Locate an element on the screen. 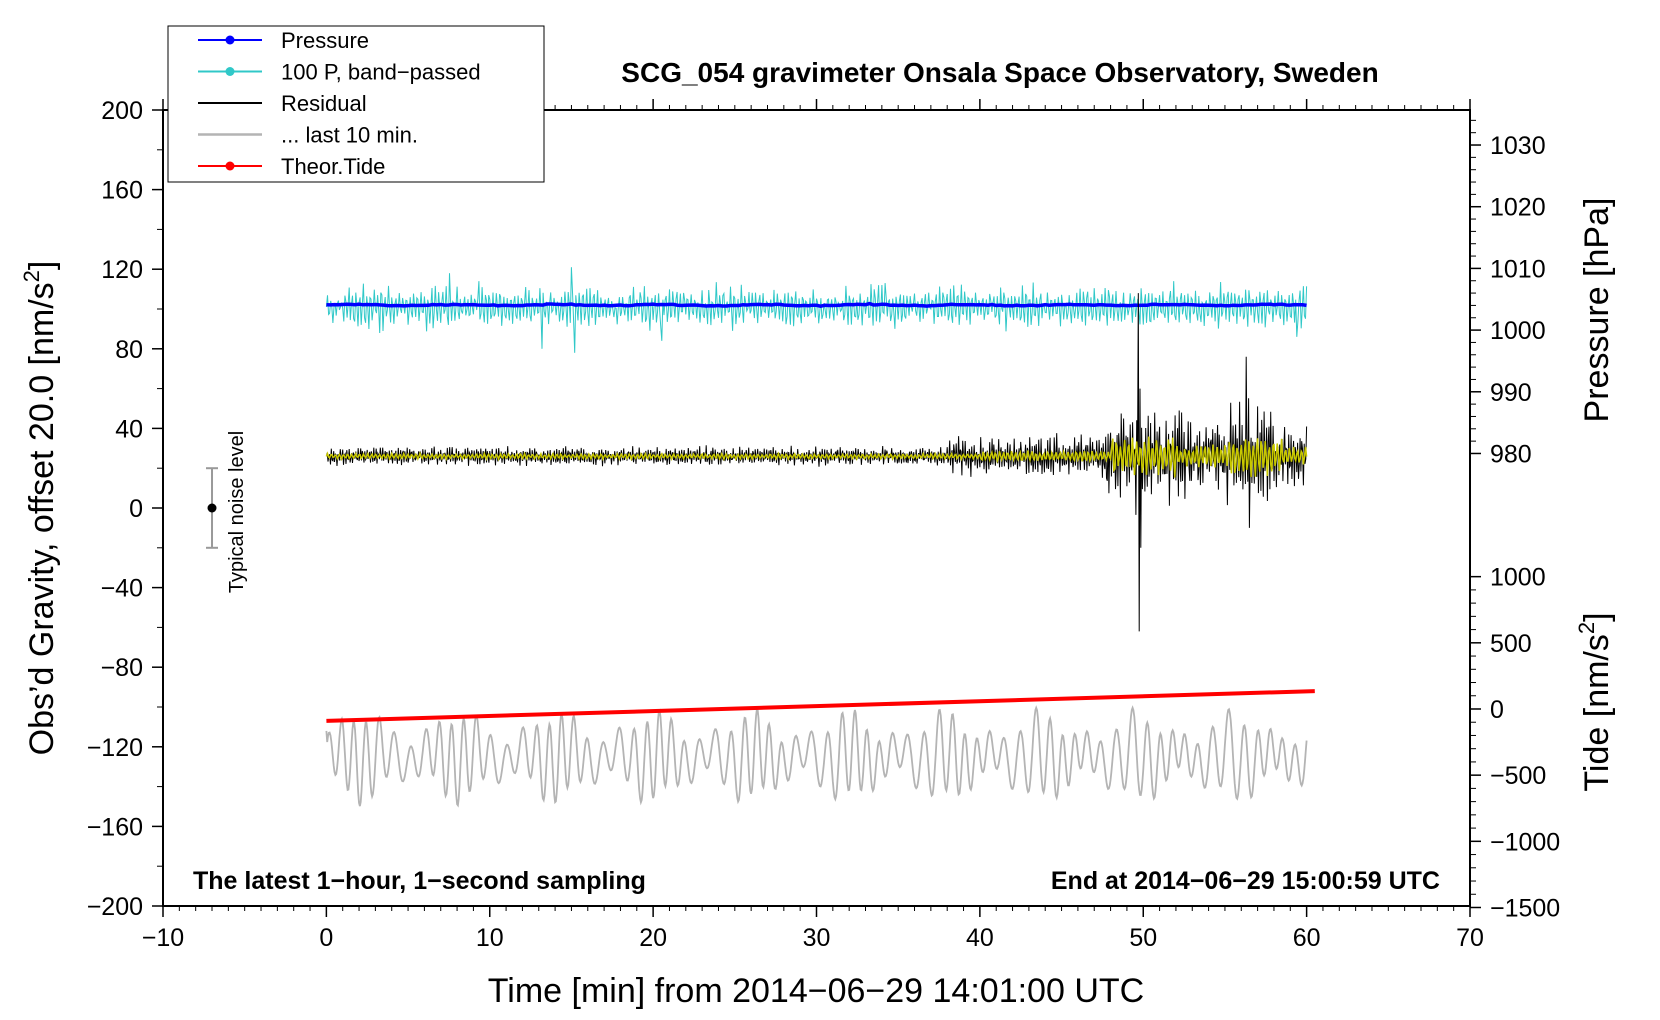 This screenshot has width=1660, height=1020. tide-tick-label: −500 is located at coordinates (1518, 776).